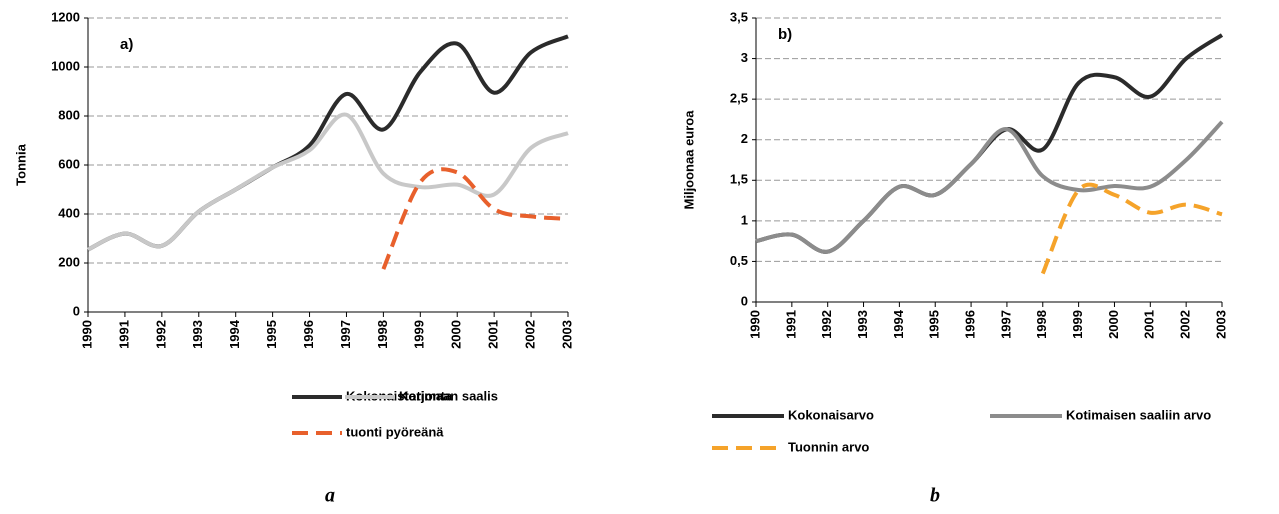  Describe the element at coordinates (785, 34) in the screenshot. I see `annotation: b)` at that location.